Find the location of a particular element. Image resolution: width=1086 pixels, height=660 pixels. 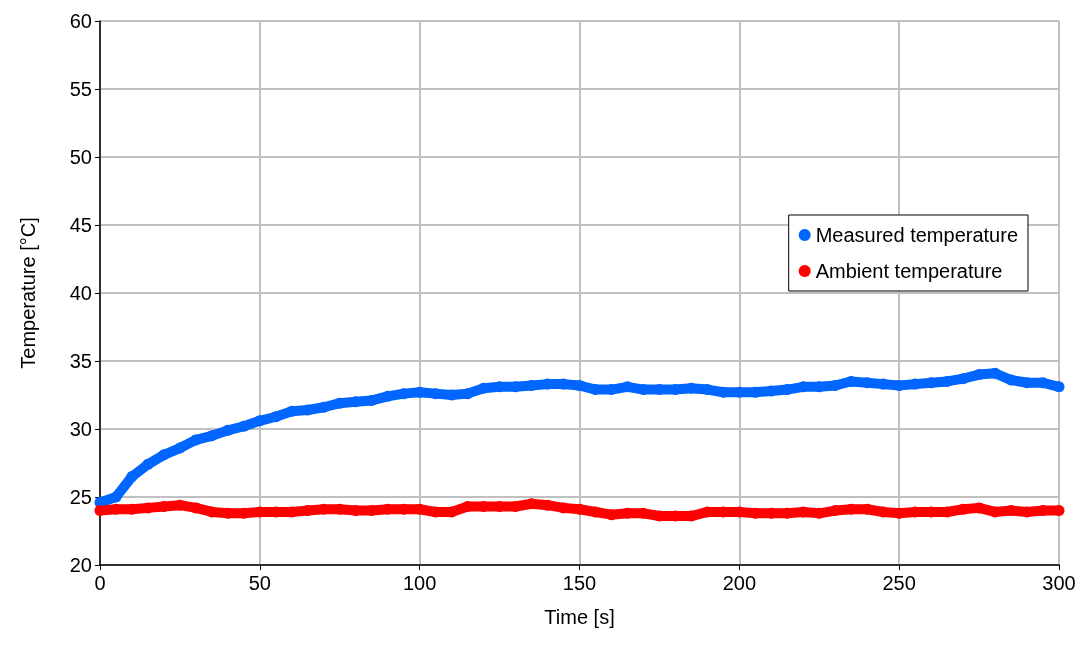

y-axis-title: Temperature [°C] is located at coordinates (28, 293).